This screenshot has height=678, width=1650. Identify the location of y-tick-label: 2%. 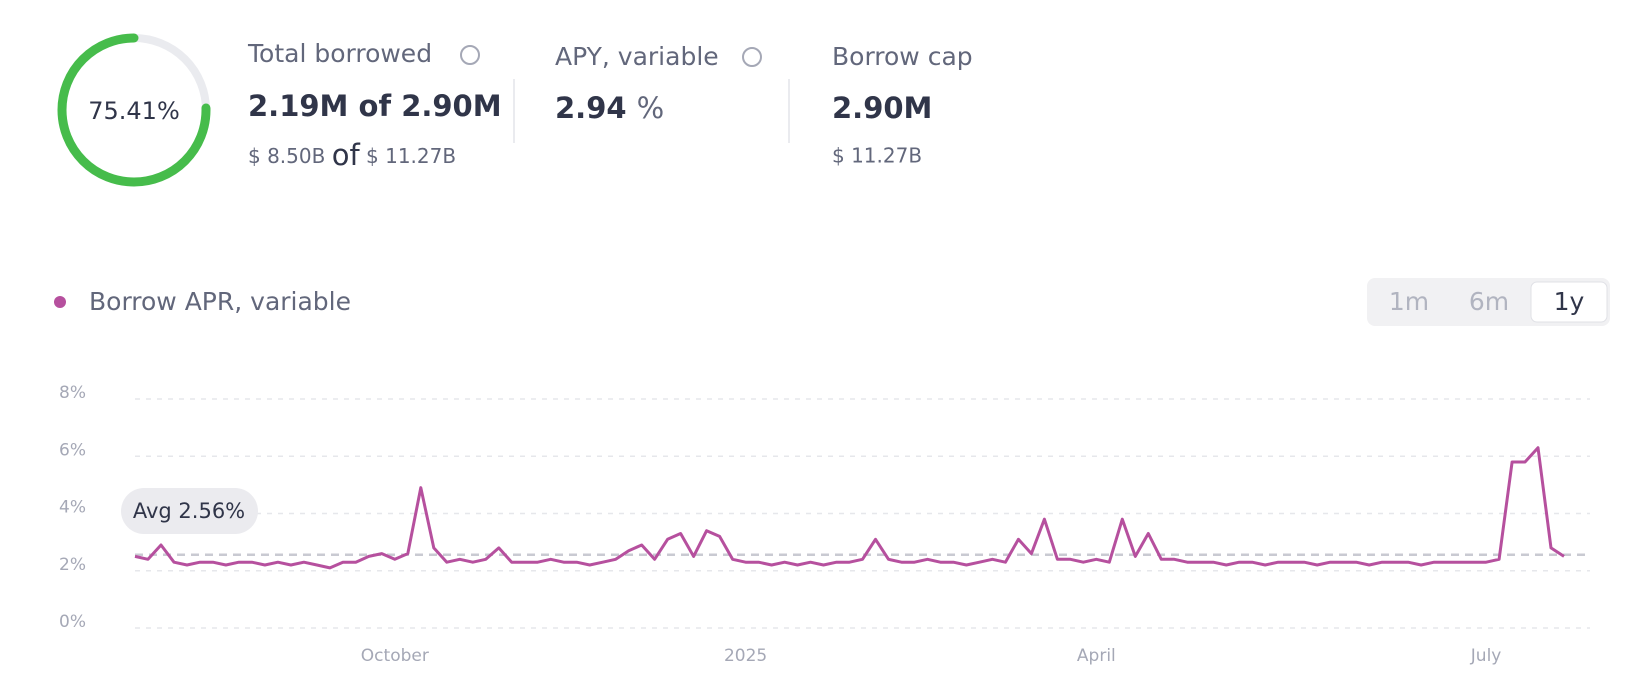
(72, 565).